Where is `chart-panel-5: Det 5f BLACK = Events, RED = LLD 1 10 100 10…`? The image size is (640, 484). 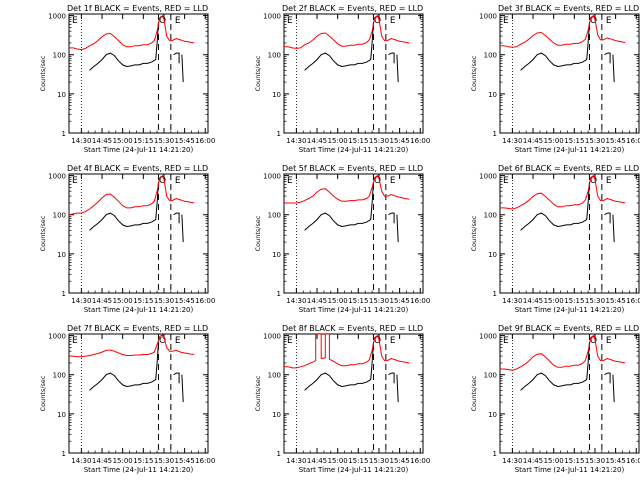
chart-panel-5: Det 5f BLACK = Events, RED = LLD 1 10 100 10… is located at coordinates (342, 239).